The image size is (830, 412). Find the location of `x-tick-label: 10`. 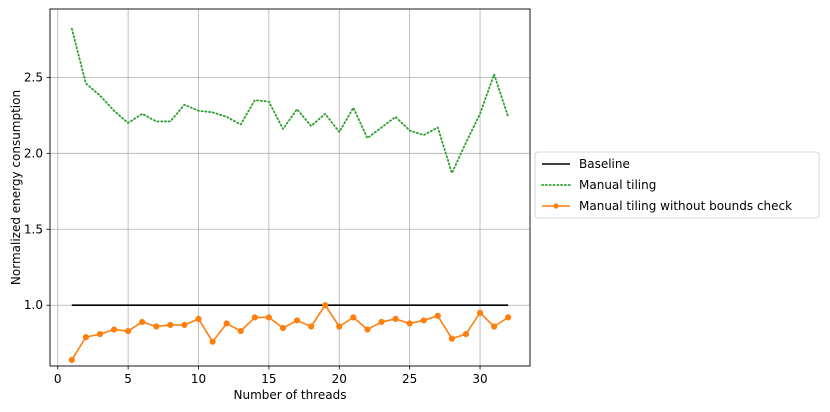

x-tick-label: 10 is located at coordinates (198, 379).